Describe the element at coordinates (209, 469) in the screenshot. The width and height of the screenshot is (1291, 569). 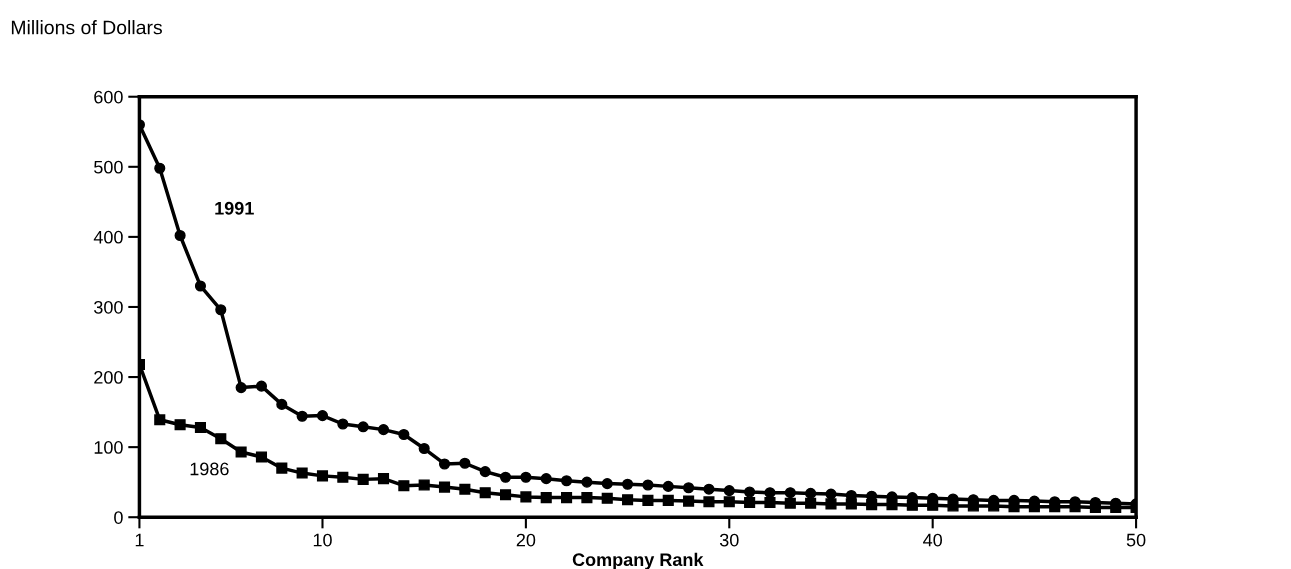
I see `series-label: 1986` at that location.